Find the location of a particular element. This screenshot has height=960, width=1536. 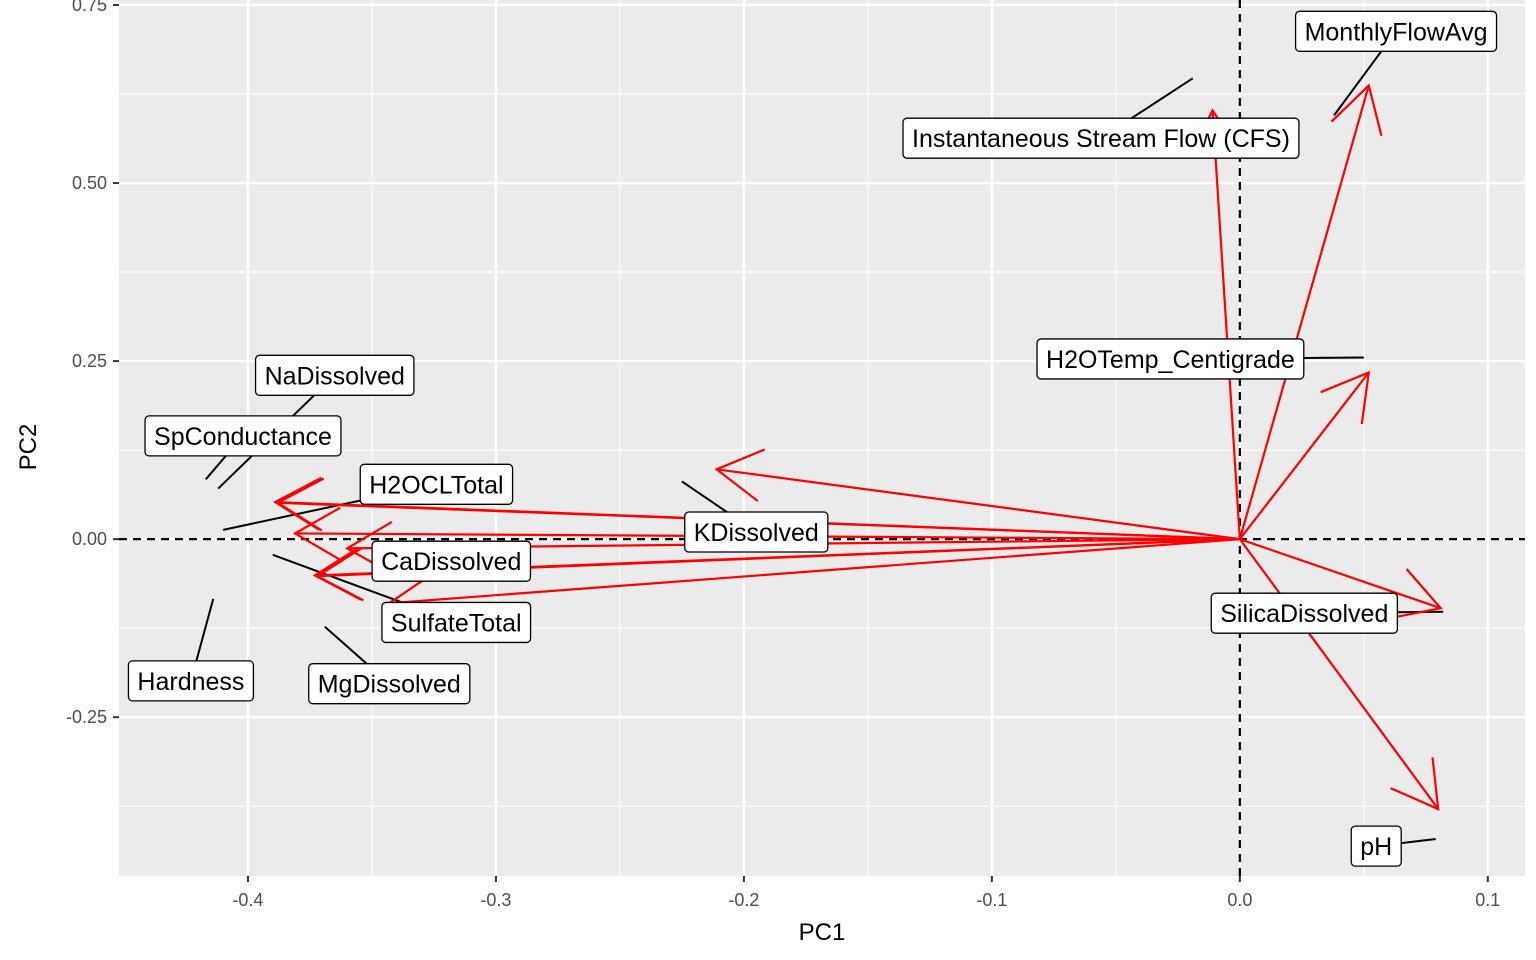

x-tick-label: 0.0 is located at coordinates (1239, 900).